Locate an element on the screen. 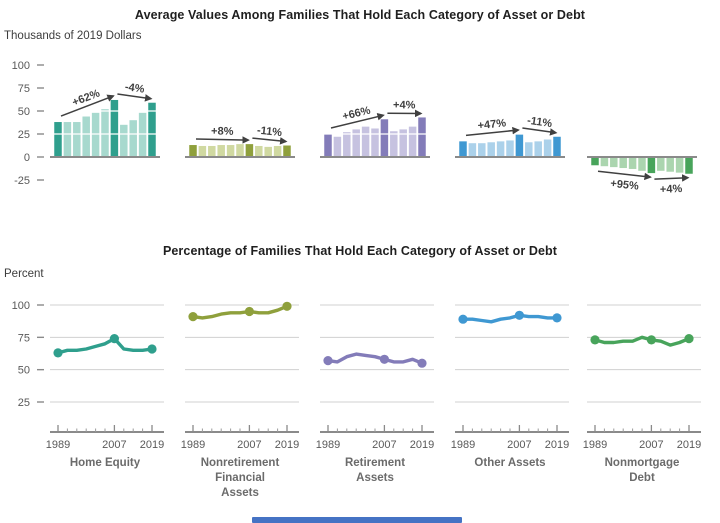  line-chart-retirement-assets: 1989 2007 2019 Retirement Assets is located at coordinates (375, 394).